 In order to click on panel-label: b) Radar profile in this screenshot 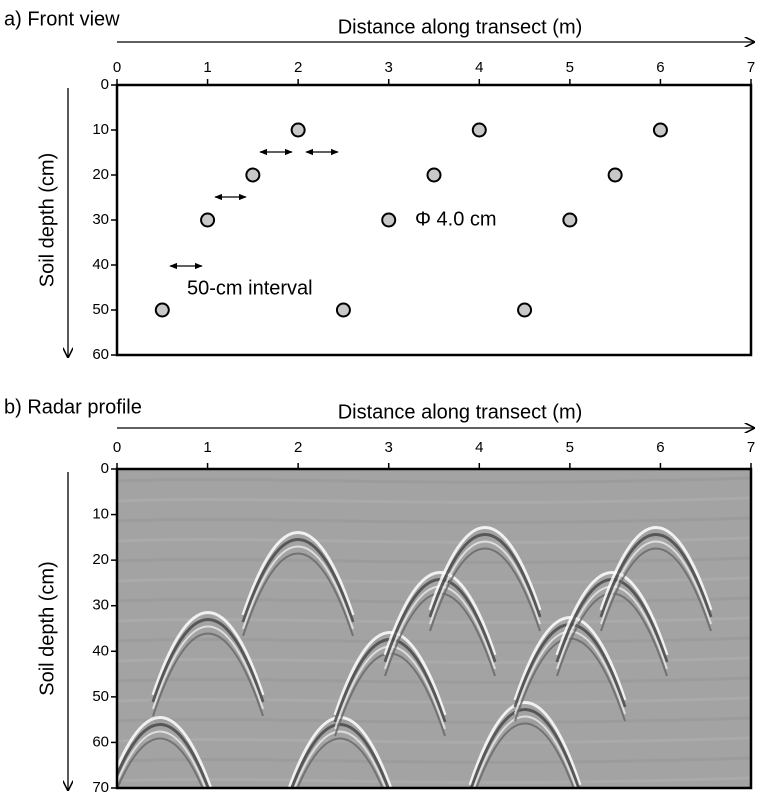, I will do `click(73, 407)`.